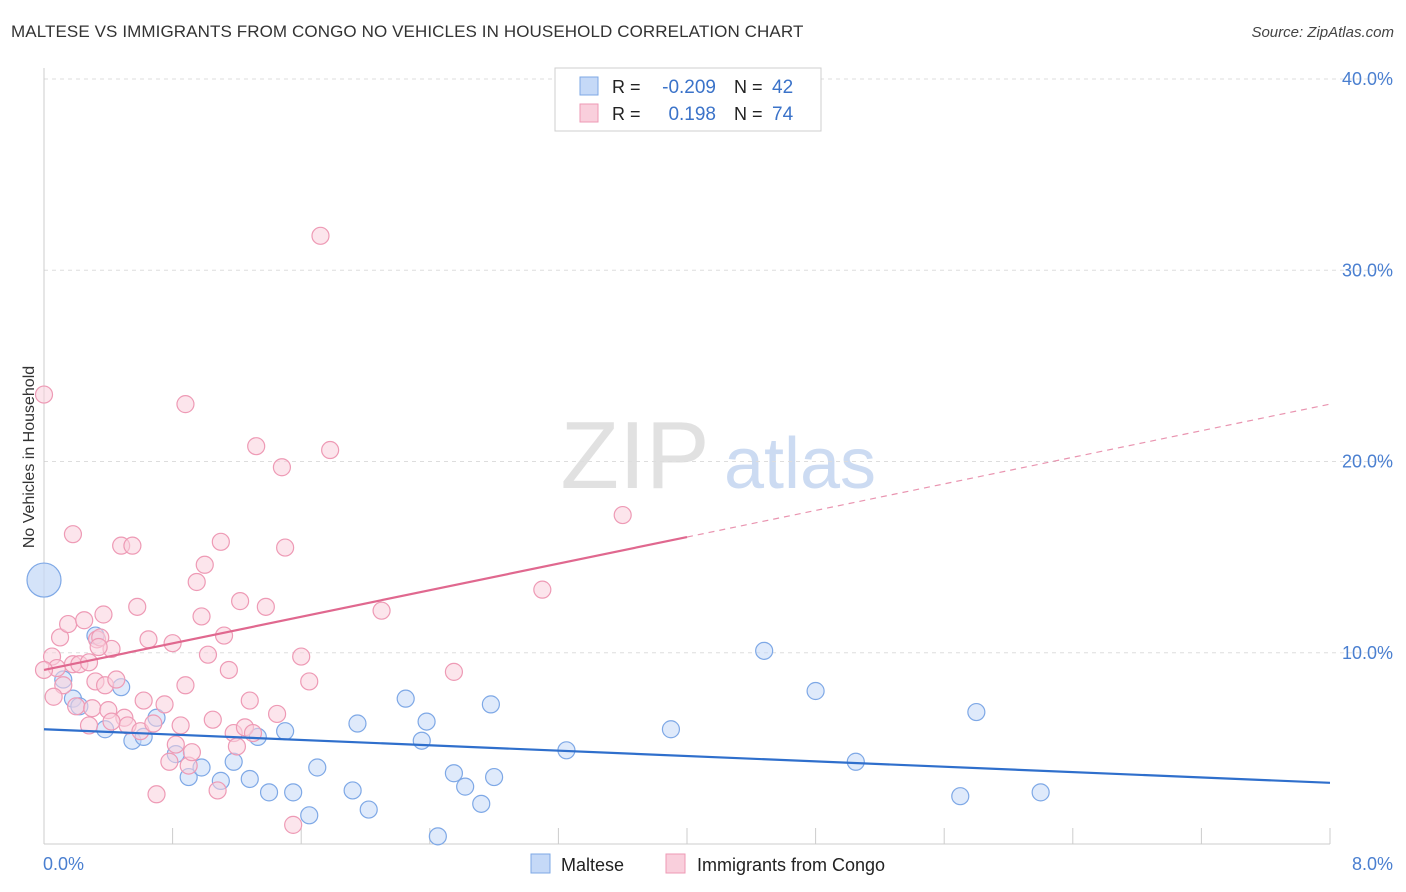 Image resolution: width=1406 pixels, height=892 pixels. What do you see at coordinates (1322, 32) in the screenshot?
I see `chart-source: Source: ZipAtlas.com` at bounding box center [1322, 32].